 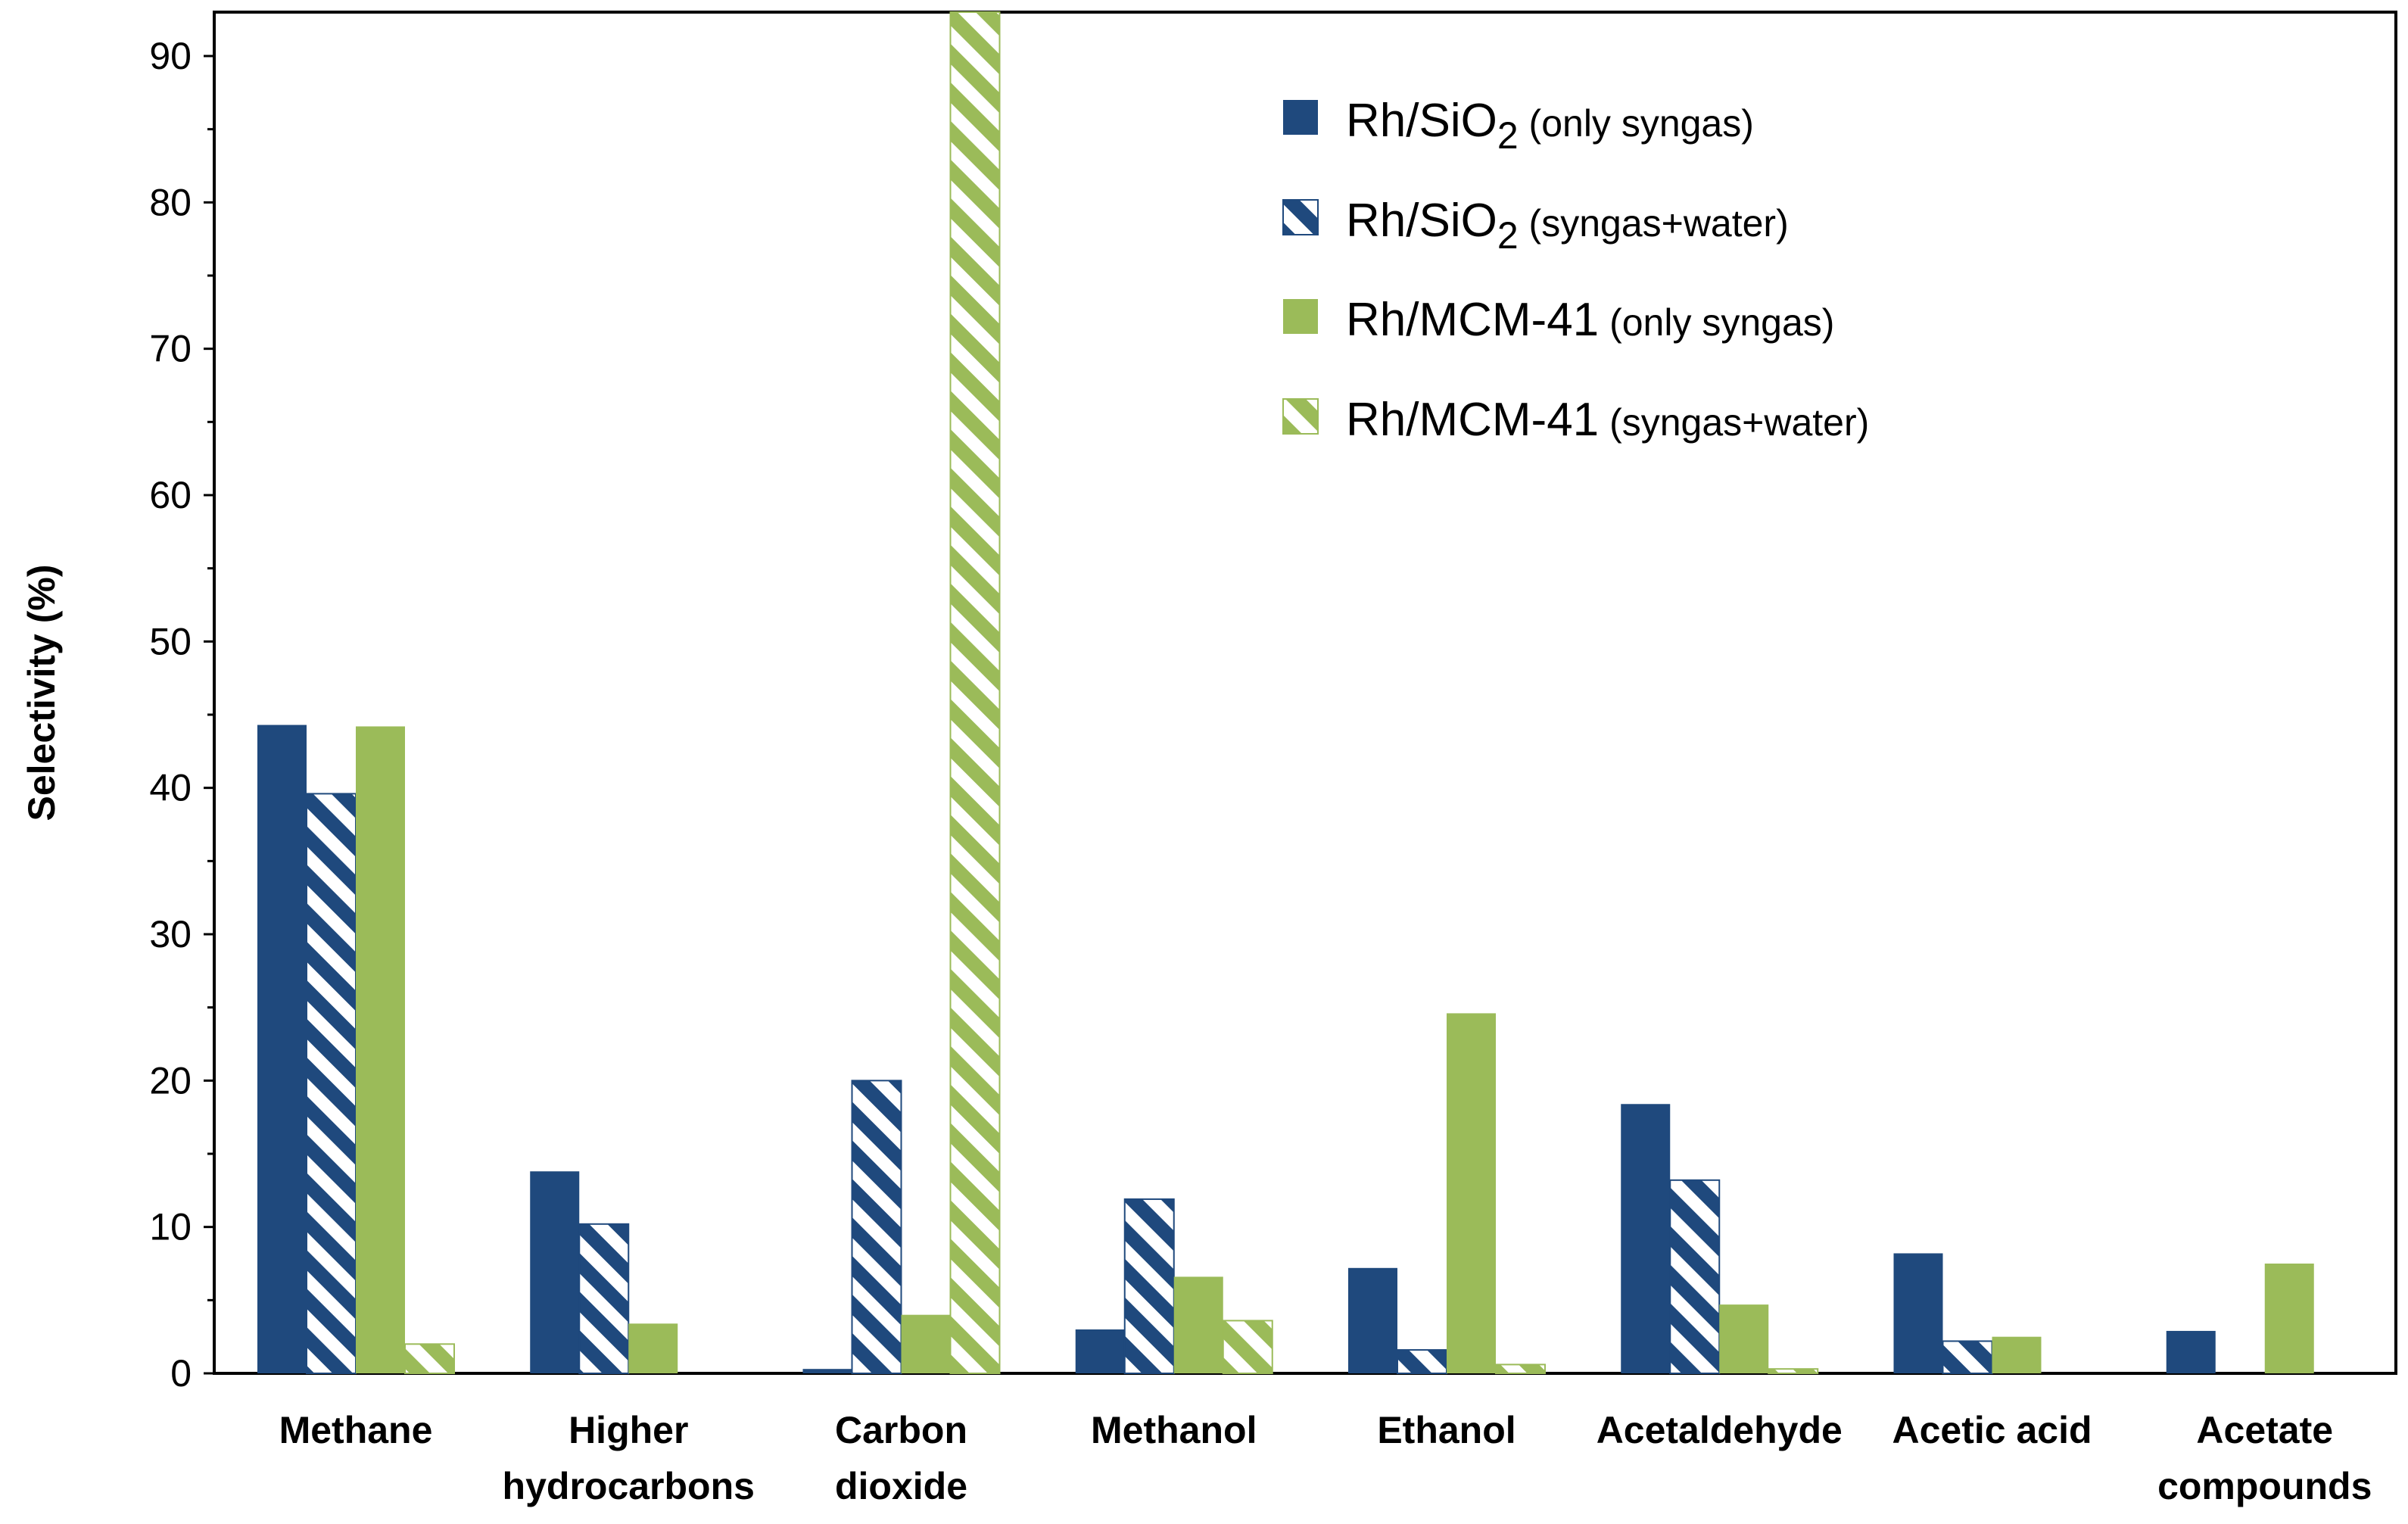 I want to click on y-tick-label: 80, so click(x=171, y=202).